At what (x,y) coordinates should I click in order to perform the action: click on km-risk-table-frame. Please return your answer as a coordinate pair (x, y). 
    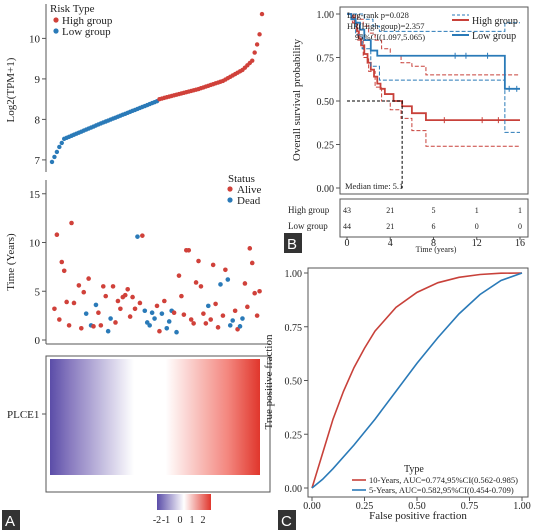
    Looking at the image, I should click on (434, 218).